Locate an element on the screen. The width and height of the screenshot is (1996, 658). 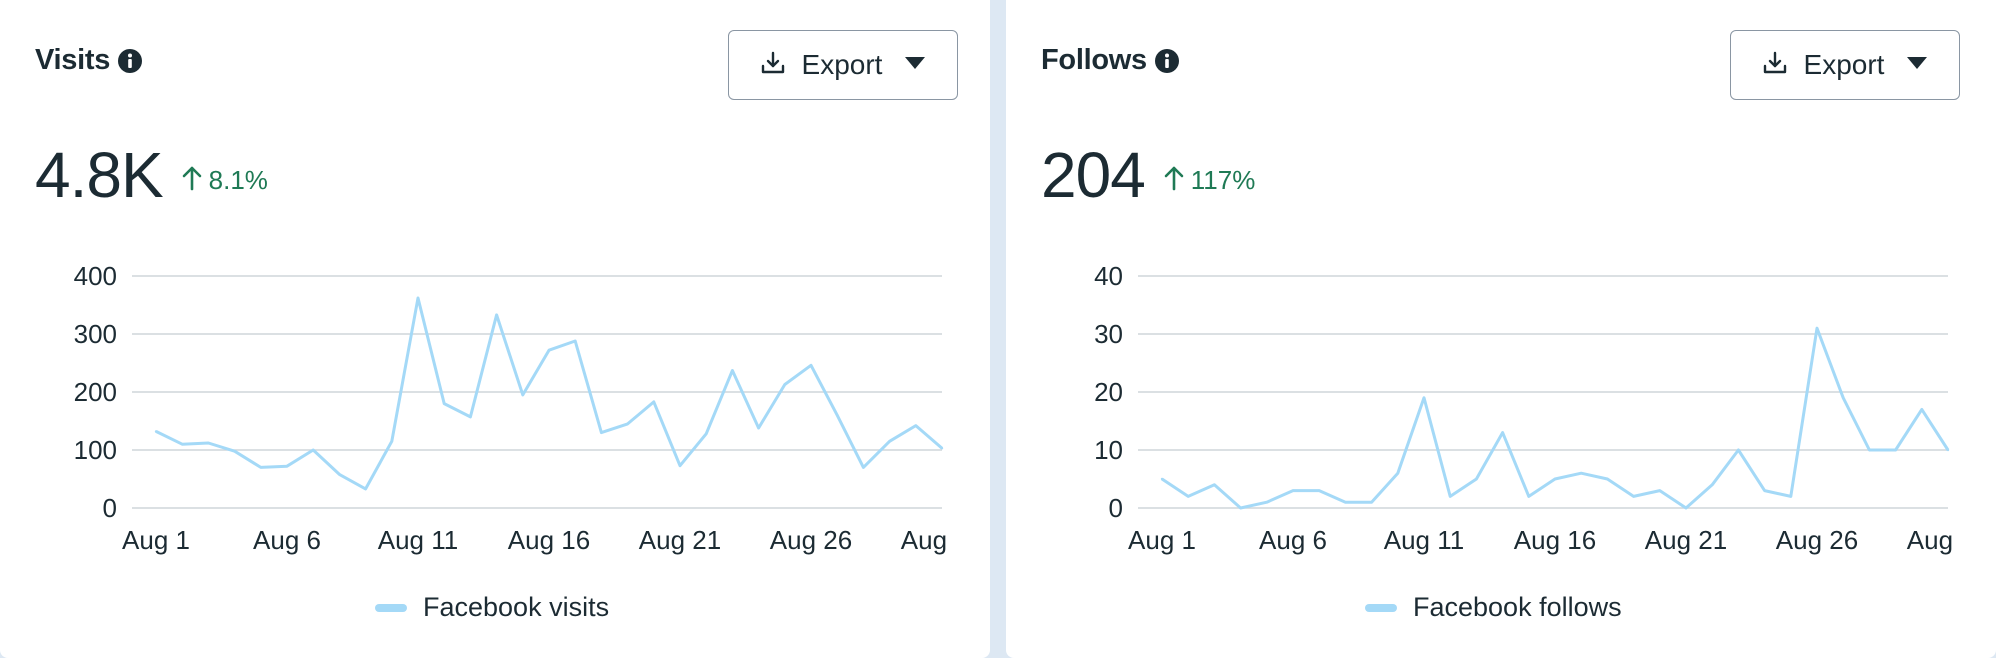
visits-export-button: Export is located at coordinates (843, 65).